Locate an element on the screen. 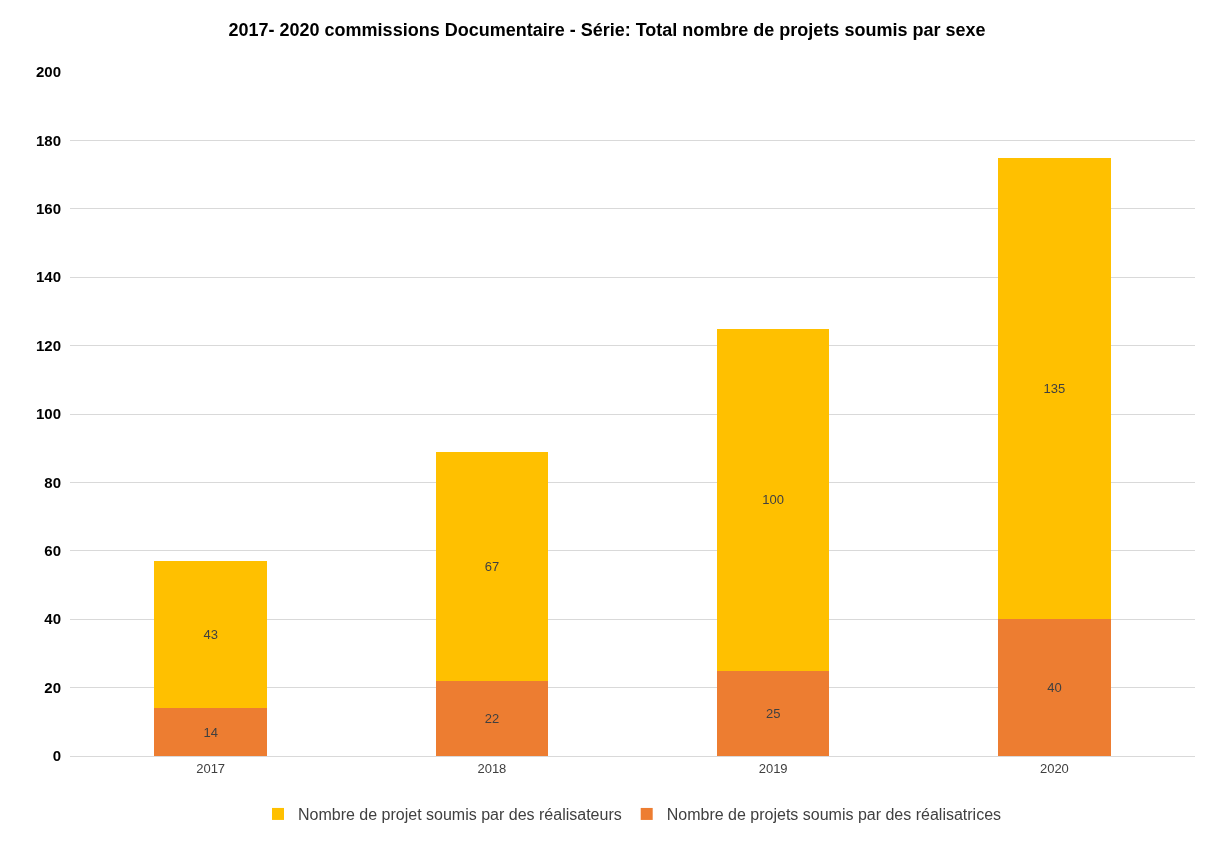  x-tick-label: 2019 is located at coordinates (773, 768).